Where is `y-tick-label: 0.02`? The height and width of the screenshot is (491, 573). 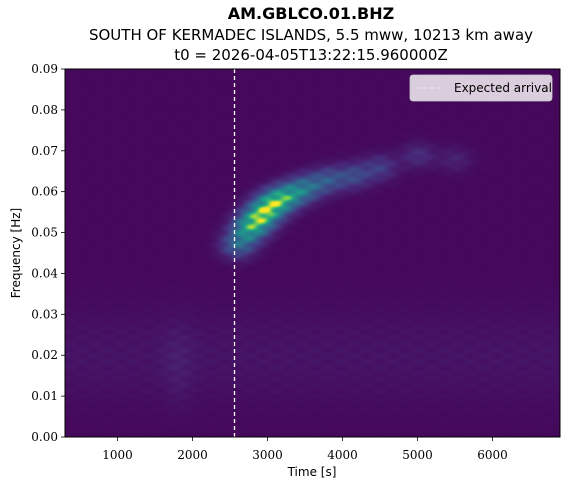 y-tick-label: 0.02 is located at coordinates (44, 355).